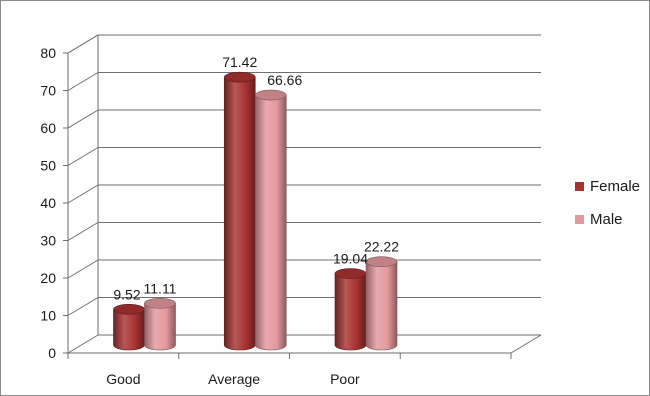 This screenshot has height=396, width=650. What do you see at coordinates (48, 316) in the screenshot?
I see `y-tick-label: 10` at bounding box center [48, 316].